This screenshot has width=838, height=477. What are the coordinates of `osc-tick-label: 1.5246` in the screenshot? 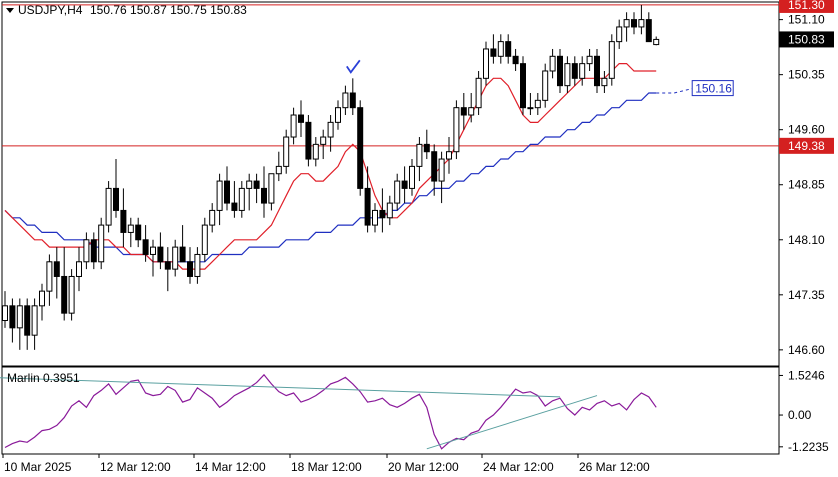 It's located at (806, 375).